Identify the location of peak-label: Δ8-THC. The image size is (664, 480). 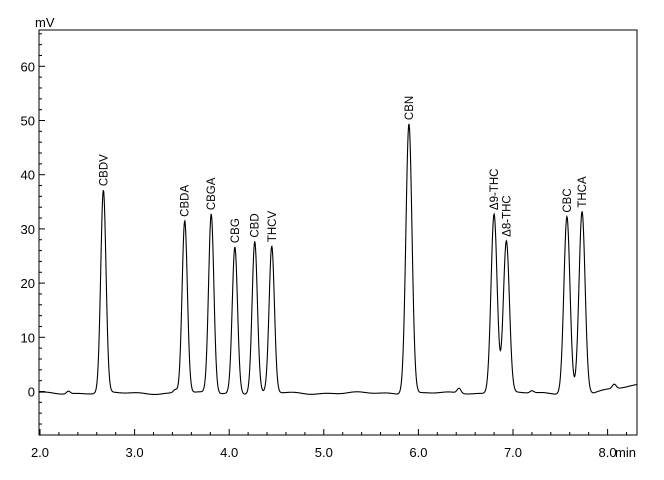
(507, 216).